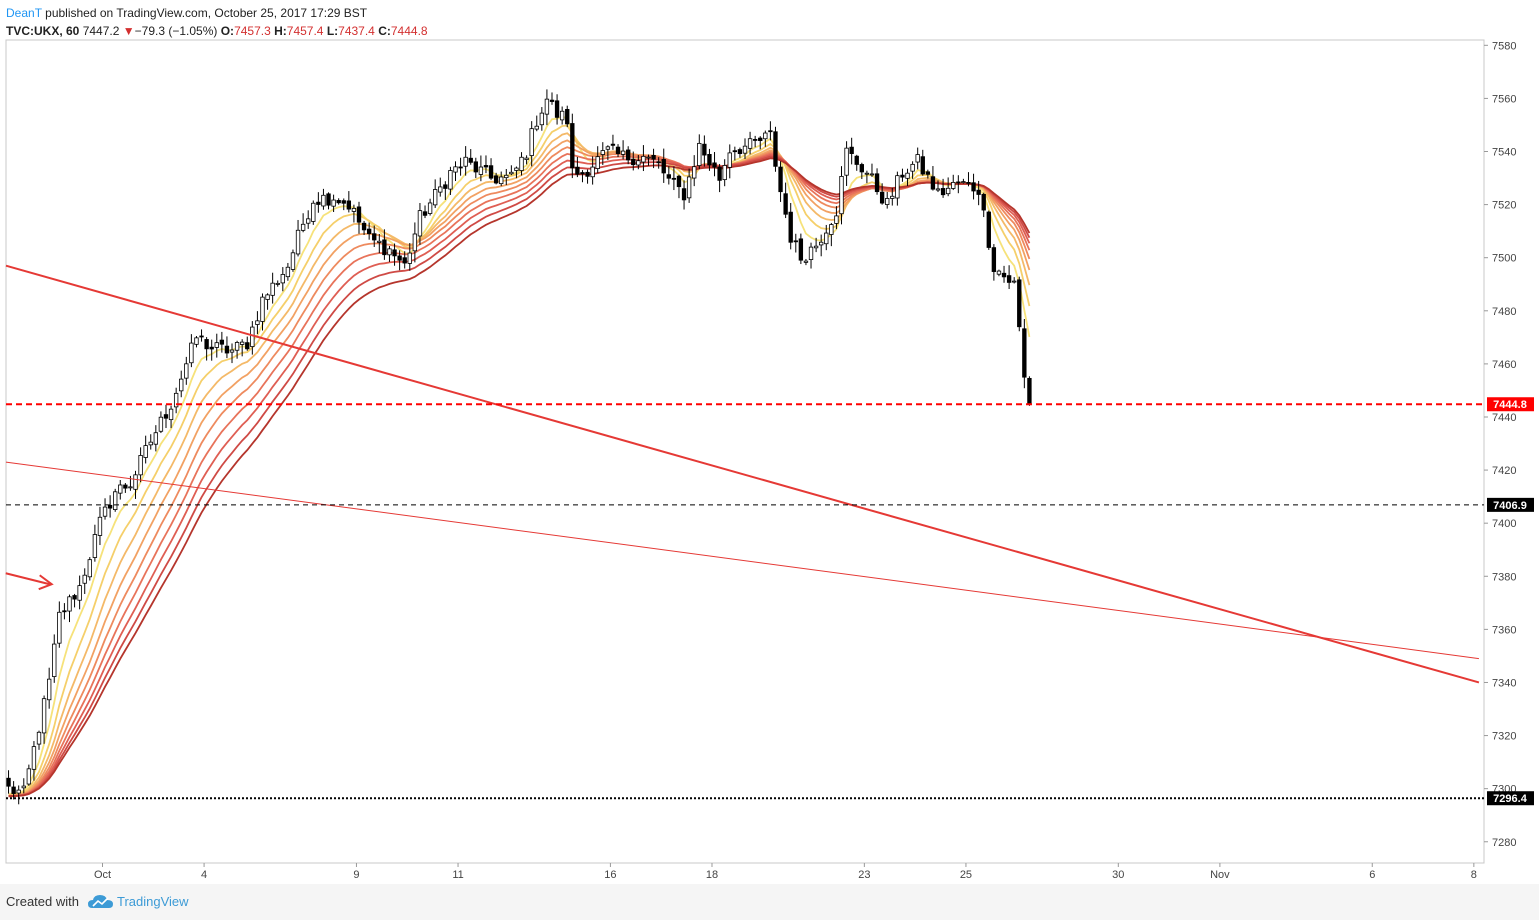 Image resolution: width=1539 pixels, height=920 pixels. What do you see at coordinates (1504, 99) in the screenshot?
I see `y-tick-label: 7560` at bounding box center [1504, 99].